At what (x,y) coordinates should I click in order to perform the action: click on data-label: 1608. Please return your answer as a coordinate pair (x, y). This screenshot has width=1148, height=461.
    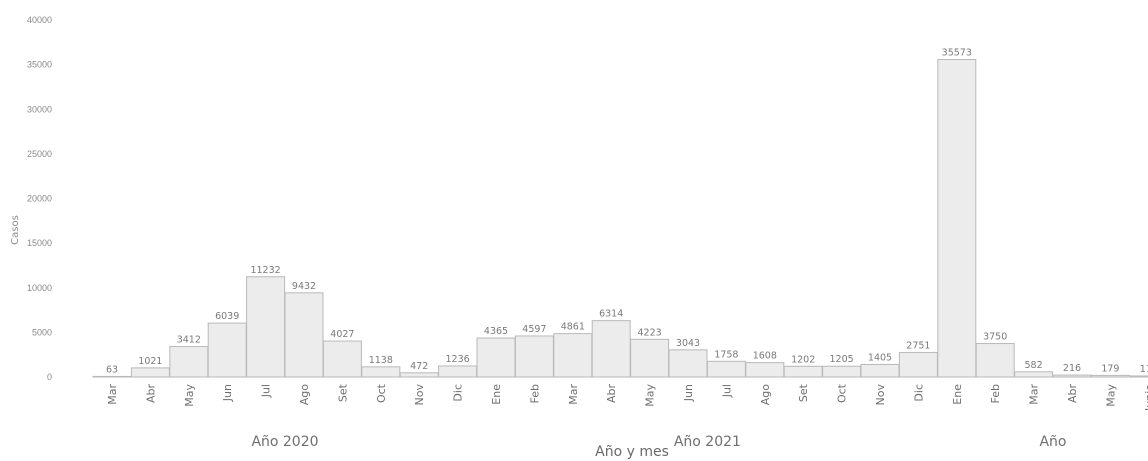
    Looking at the image, I should click on (765, 356).